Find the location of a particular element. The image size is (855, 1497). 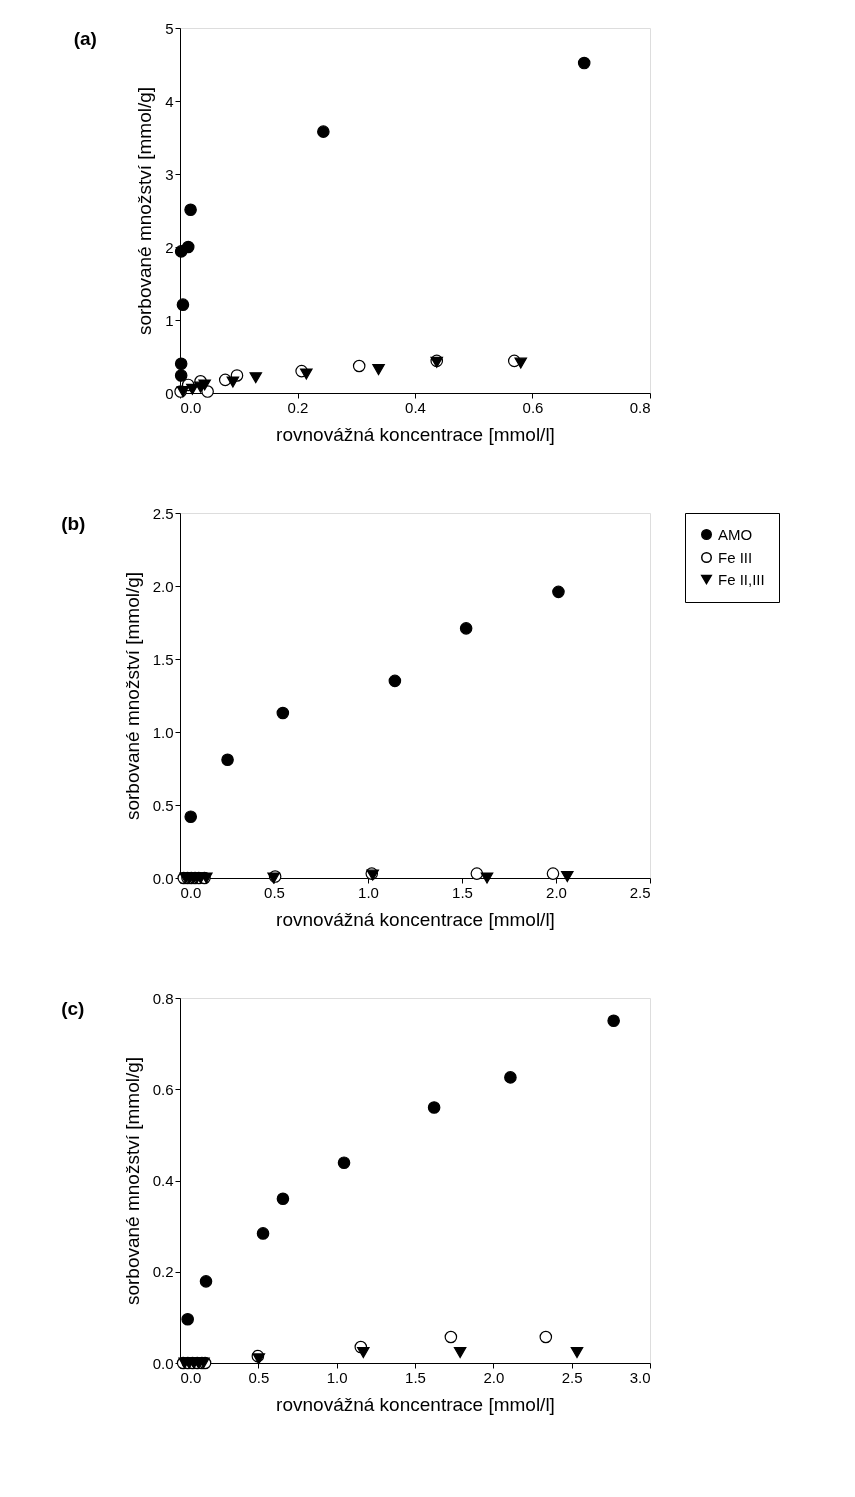

y-tick-label: 0.6 is located at coordinates (163, 1089).